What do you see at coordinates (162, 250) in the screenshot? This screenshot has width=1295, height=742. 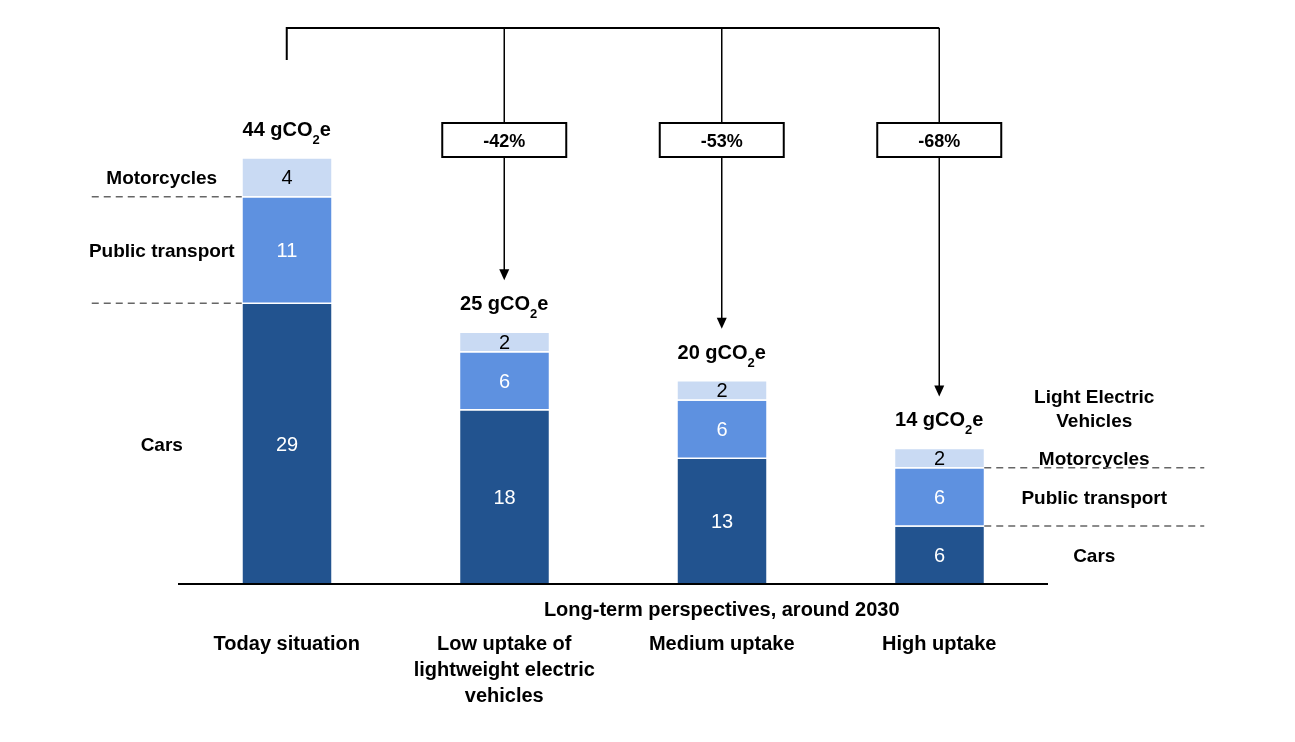 I see `series-label: Public transport` at bounding box center [162, 250].